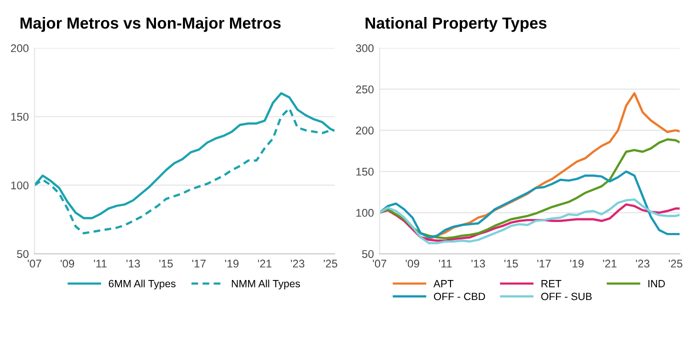 The image size is (690, 343). I want to click on legend-label: 6MM All Types, so click(142, 285).